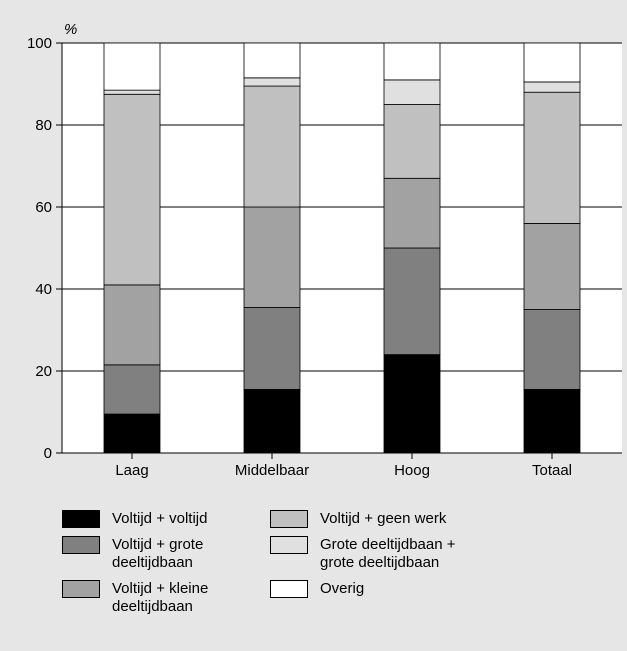  Describe the element at coordinates (383, 518) in the screenshot. I see `legend-label: Voltijd + geen werk` at that location.